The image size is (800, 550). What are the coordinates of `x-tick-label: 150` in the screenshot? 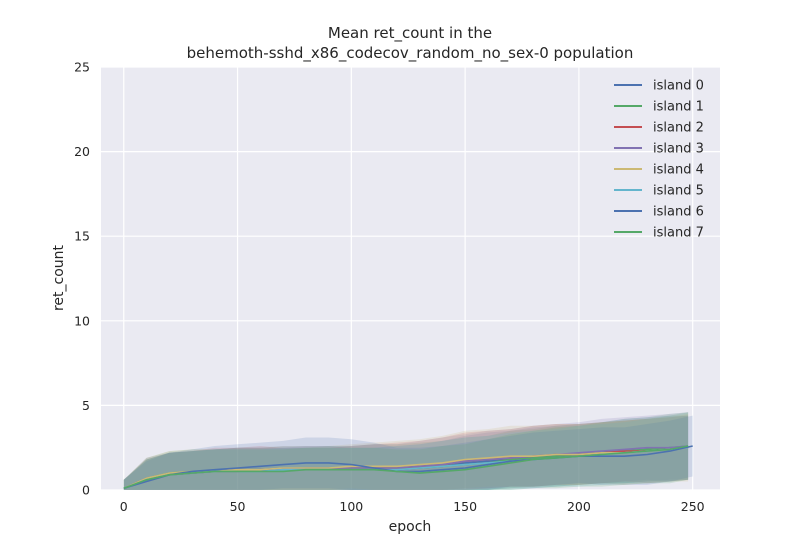 It's located at (465, 506).